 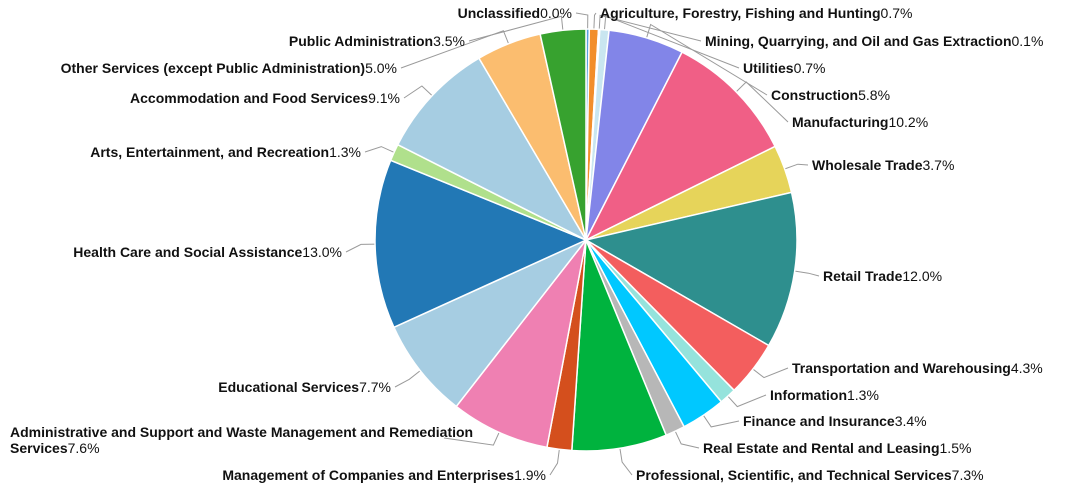 I want to click on slice-label-18: Accommodation and Food Services9.1%, so click(x=265, y=98).